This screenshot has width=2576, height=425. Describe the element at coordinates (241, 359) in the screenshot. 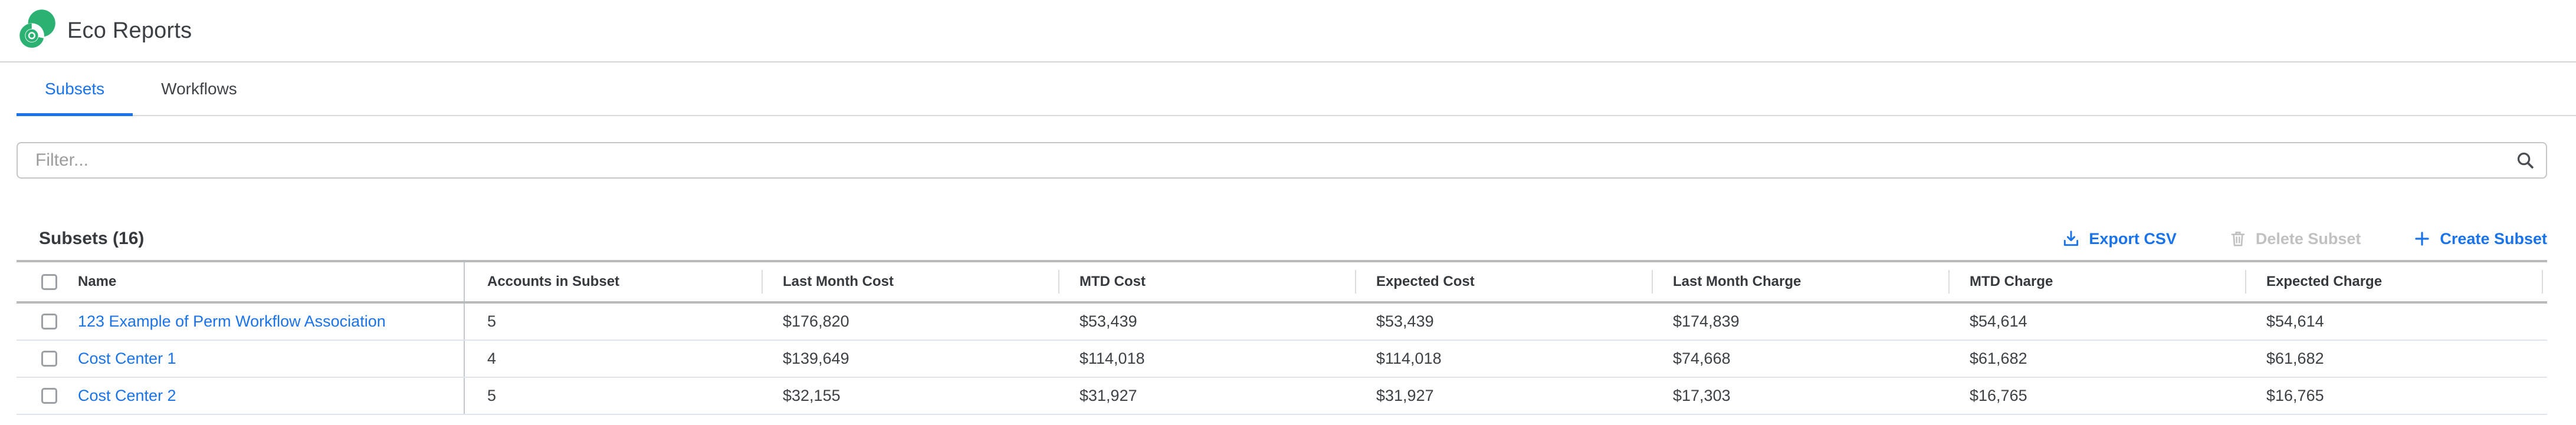

I see `name-cell: Cost Center 1` at that location.